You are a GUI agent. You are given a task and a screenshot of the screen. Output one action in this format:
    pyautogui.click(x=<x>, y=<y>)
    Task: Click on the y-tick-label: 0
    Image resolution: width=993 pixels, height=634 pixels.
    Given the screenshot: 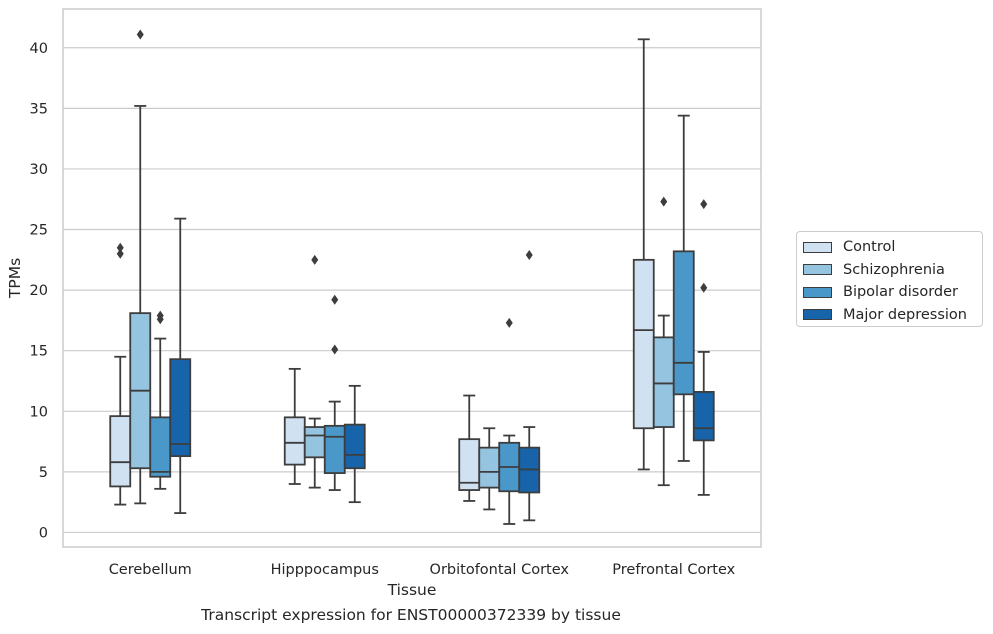 What is the action you would take?
    pyautogui.click(x=43, y=533)
    